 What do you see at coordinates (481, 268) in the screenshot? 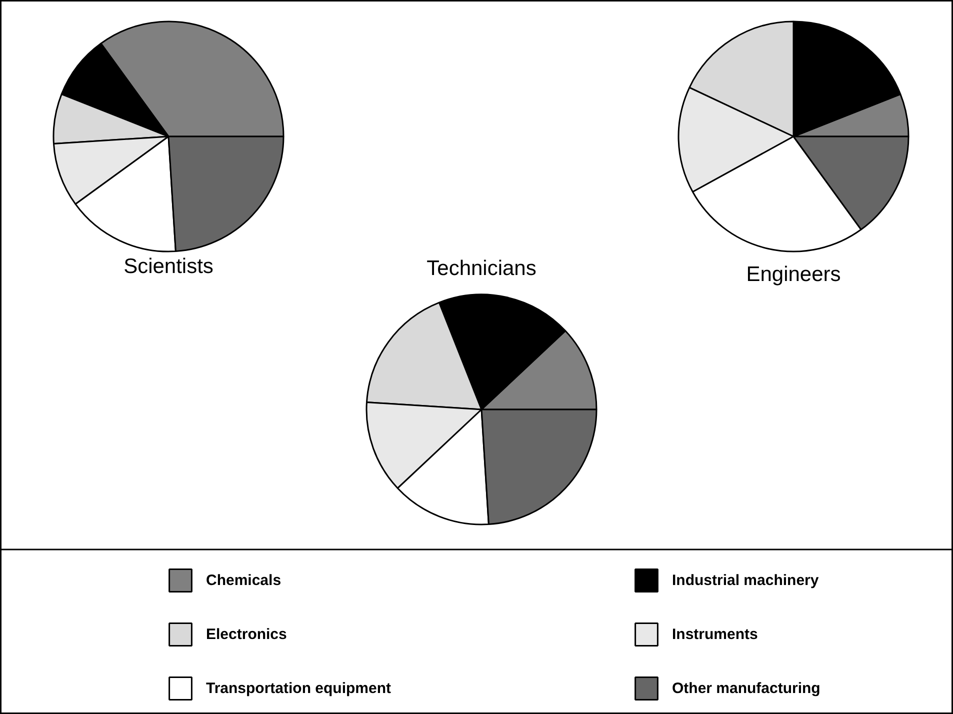
I see `slice-label: Technicians` at bounding box center [481, 268].